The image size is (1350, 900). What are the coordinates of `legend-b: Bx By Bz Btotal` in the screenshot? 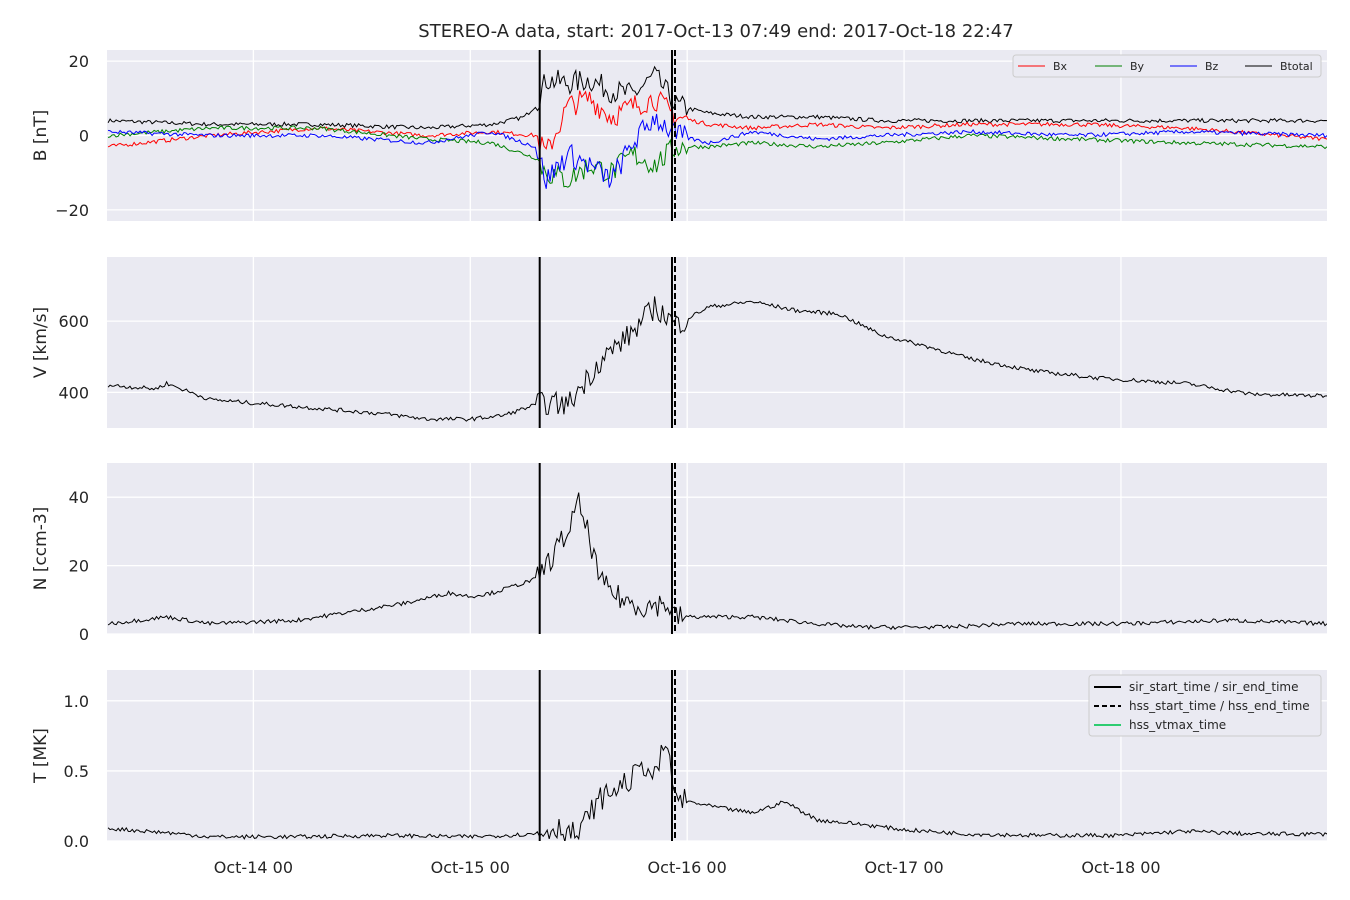 It's located at (1167, 66).